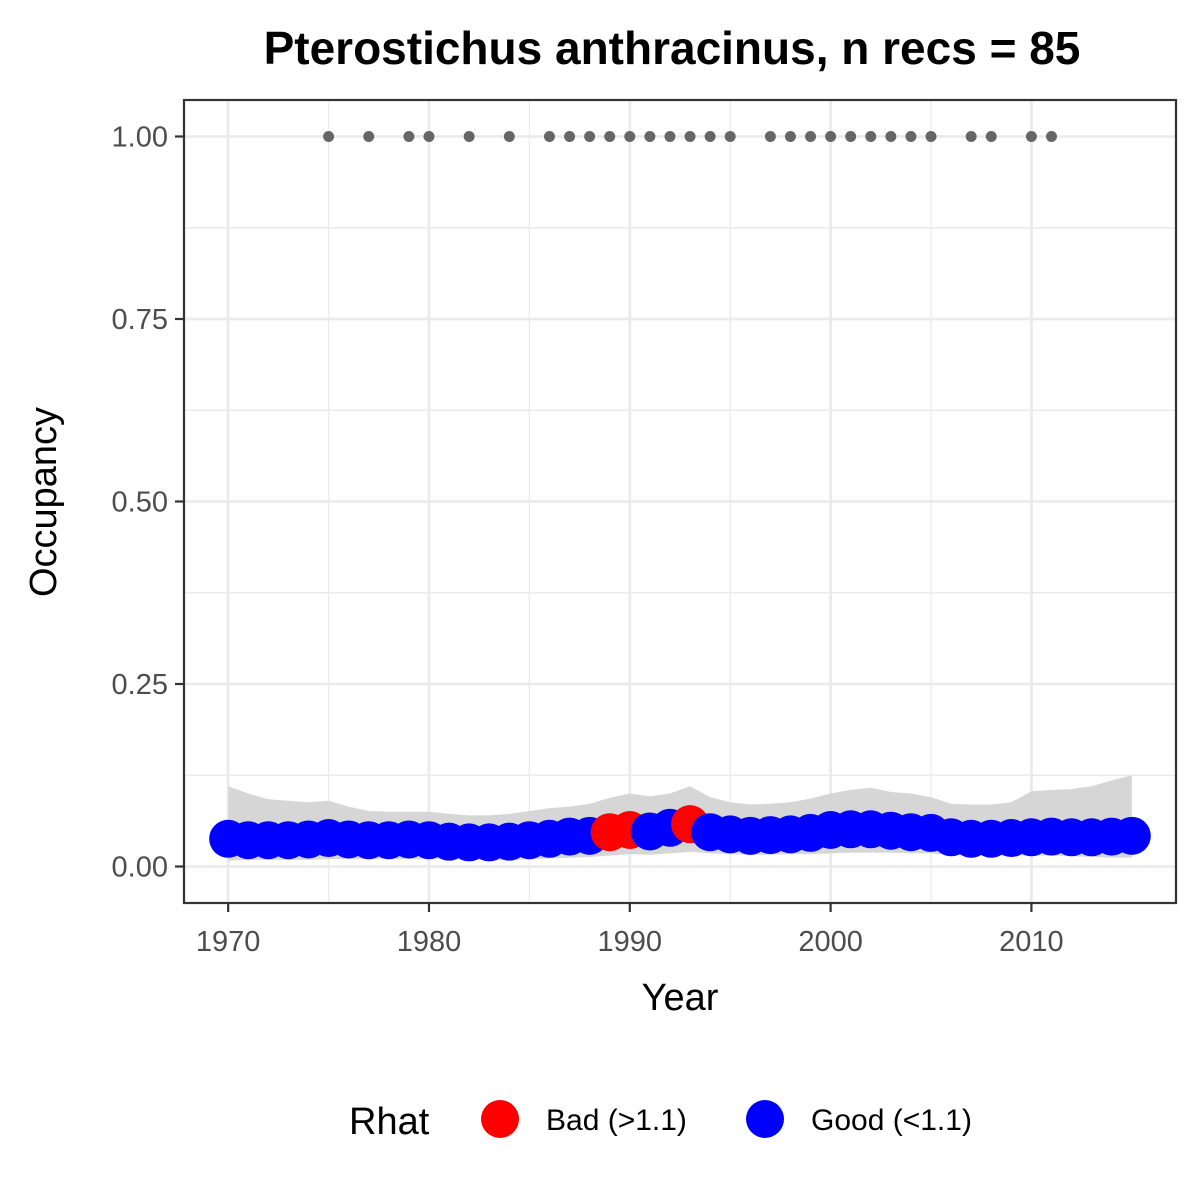  I want to click on legend-label-good: Good (<1.1), so click(891, 1120).